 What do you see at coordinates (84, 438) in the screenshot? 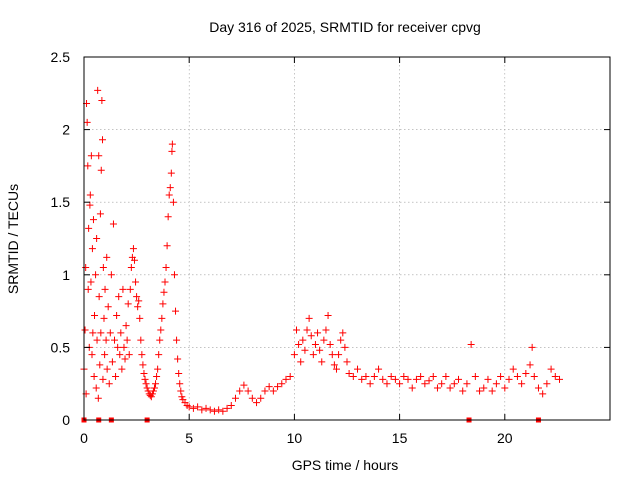
I see `x-tick-label: 0` at bounding box center [84, 438].